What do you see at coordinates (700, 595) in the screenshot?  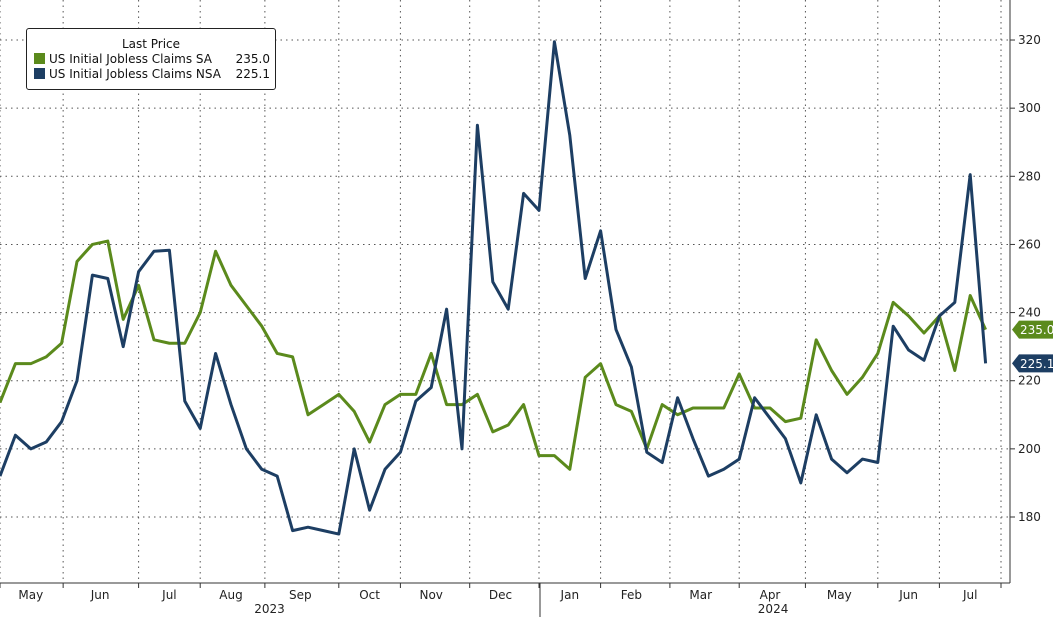 I see `x-tick-label: Mar` at bounding box center [700, 595].